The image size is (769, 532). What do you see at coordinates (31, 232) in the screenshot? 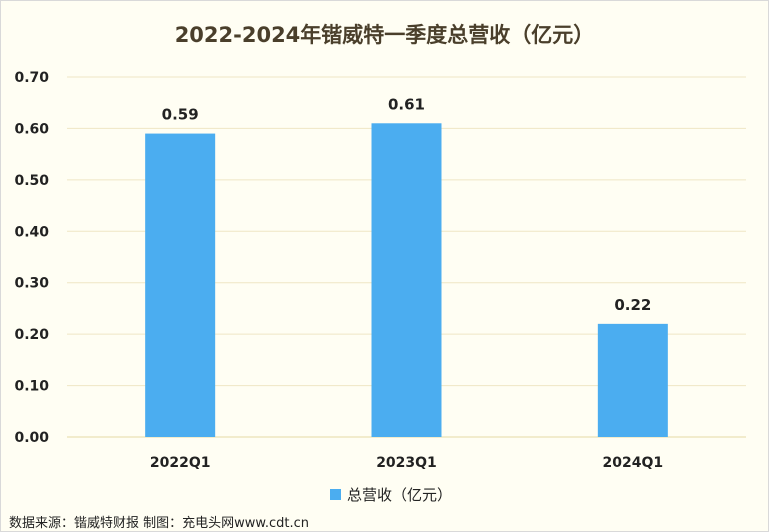
I see `y-tick-label: 0.40` at bounding box center [31, 232].